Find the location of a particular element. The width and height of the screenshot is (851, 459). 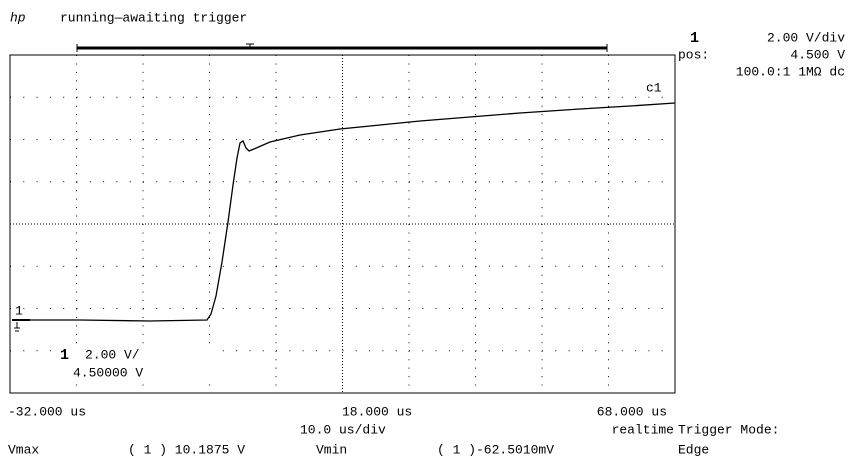

time-right: 68.000 us is located at coordinates (632, 411).